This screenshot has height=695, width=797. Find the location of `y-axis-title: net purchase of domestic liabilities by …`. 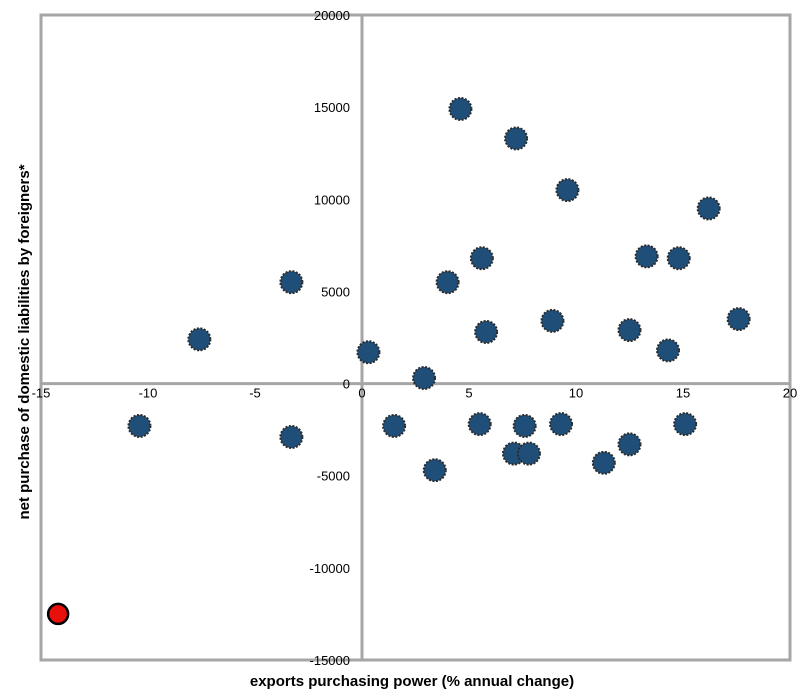

y-axis-title: net purchase of domestic liabilities by … is located at coordinates (24, 341).